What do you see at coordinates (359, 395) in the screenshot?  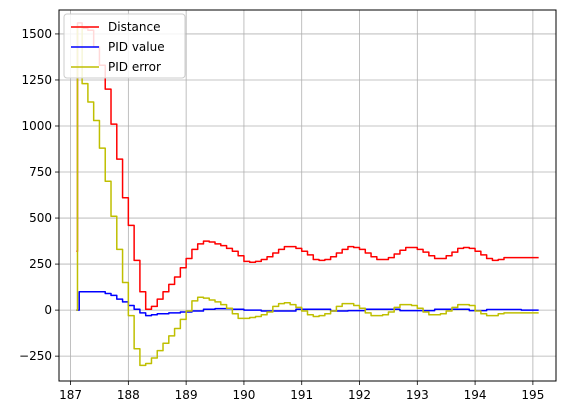 I see `x-tick-label: 192` at bounding box center [359, 395].